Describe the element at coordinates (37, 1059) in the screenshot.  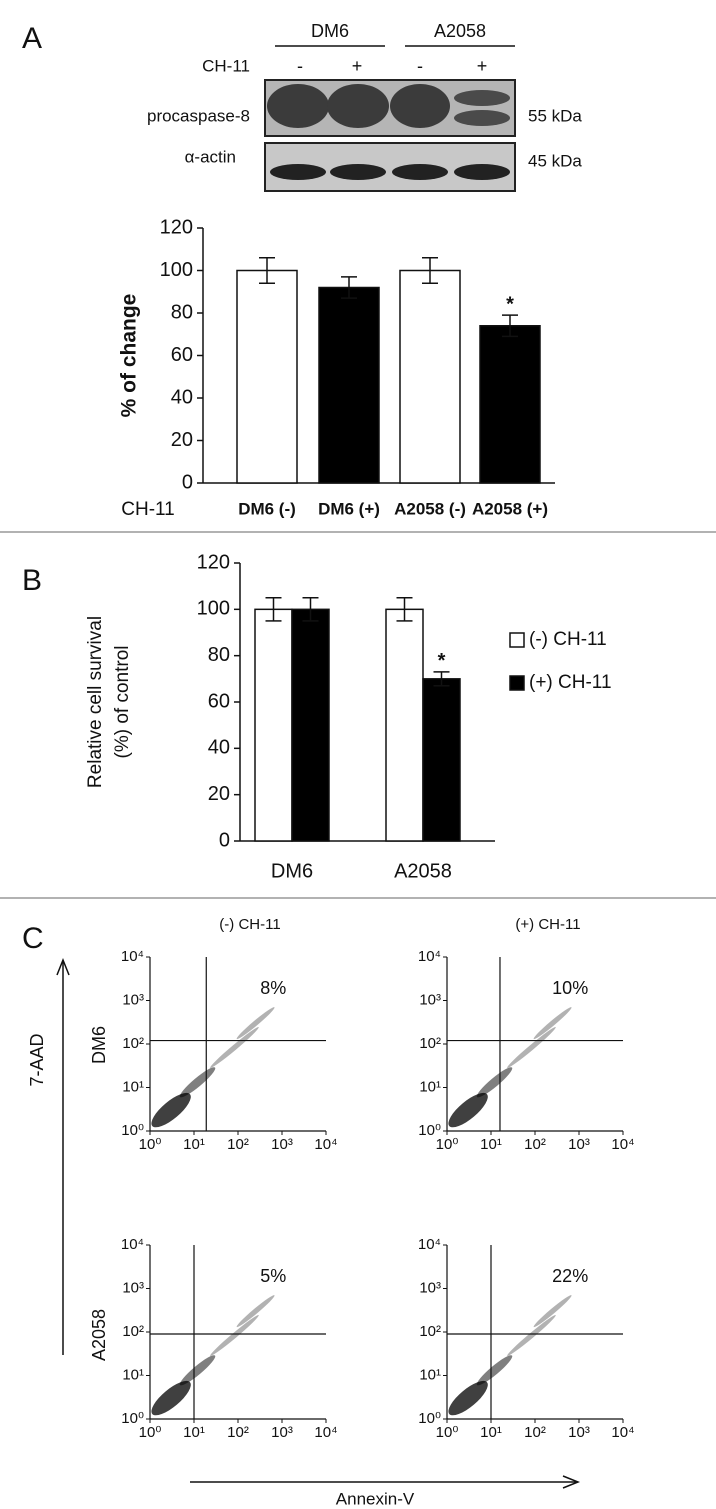
I see `y-axis-title: 7-AAD` at that location.